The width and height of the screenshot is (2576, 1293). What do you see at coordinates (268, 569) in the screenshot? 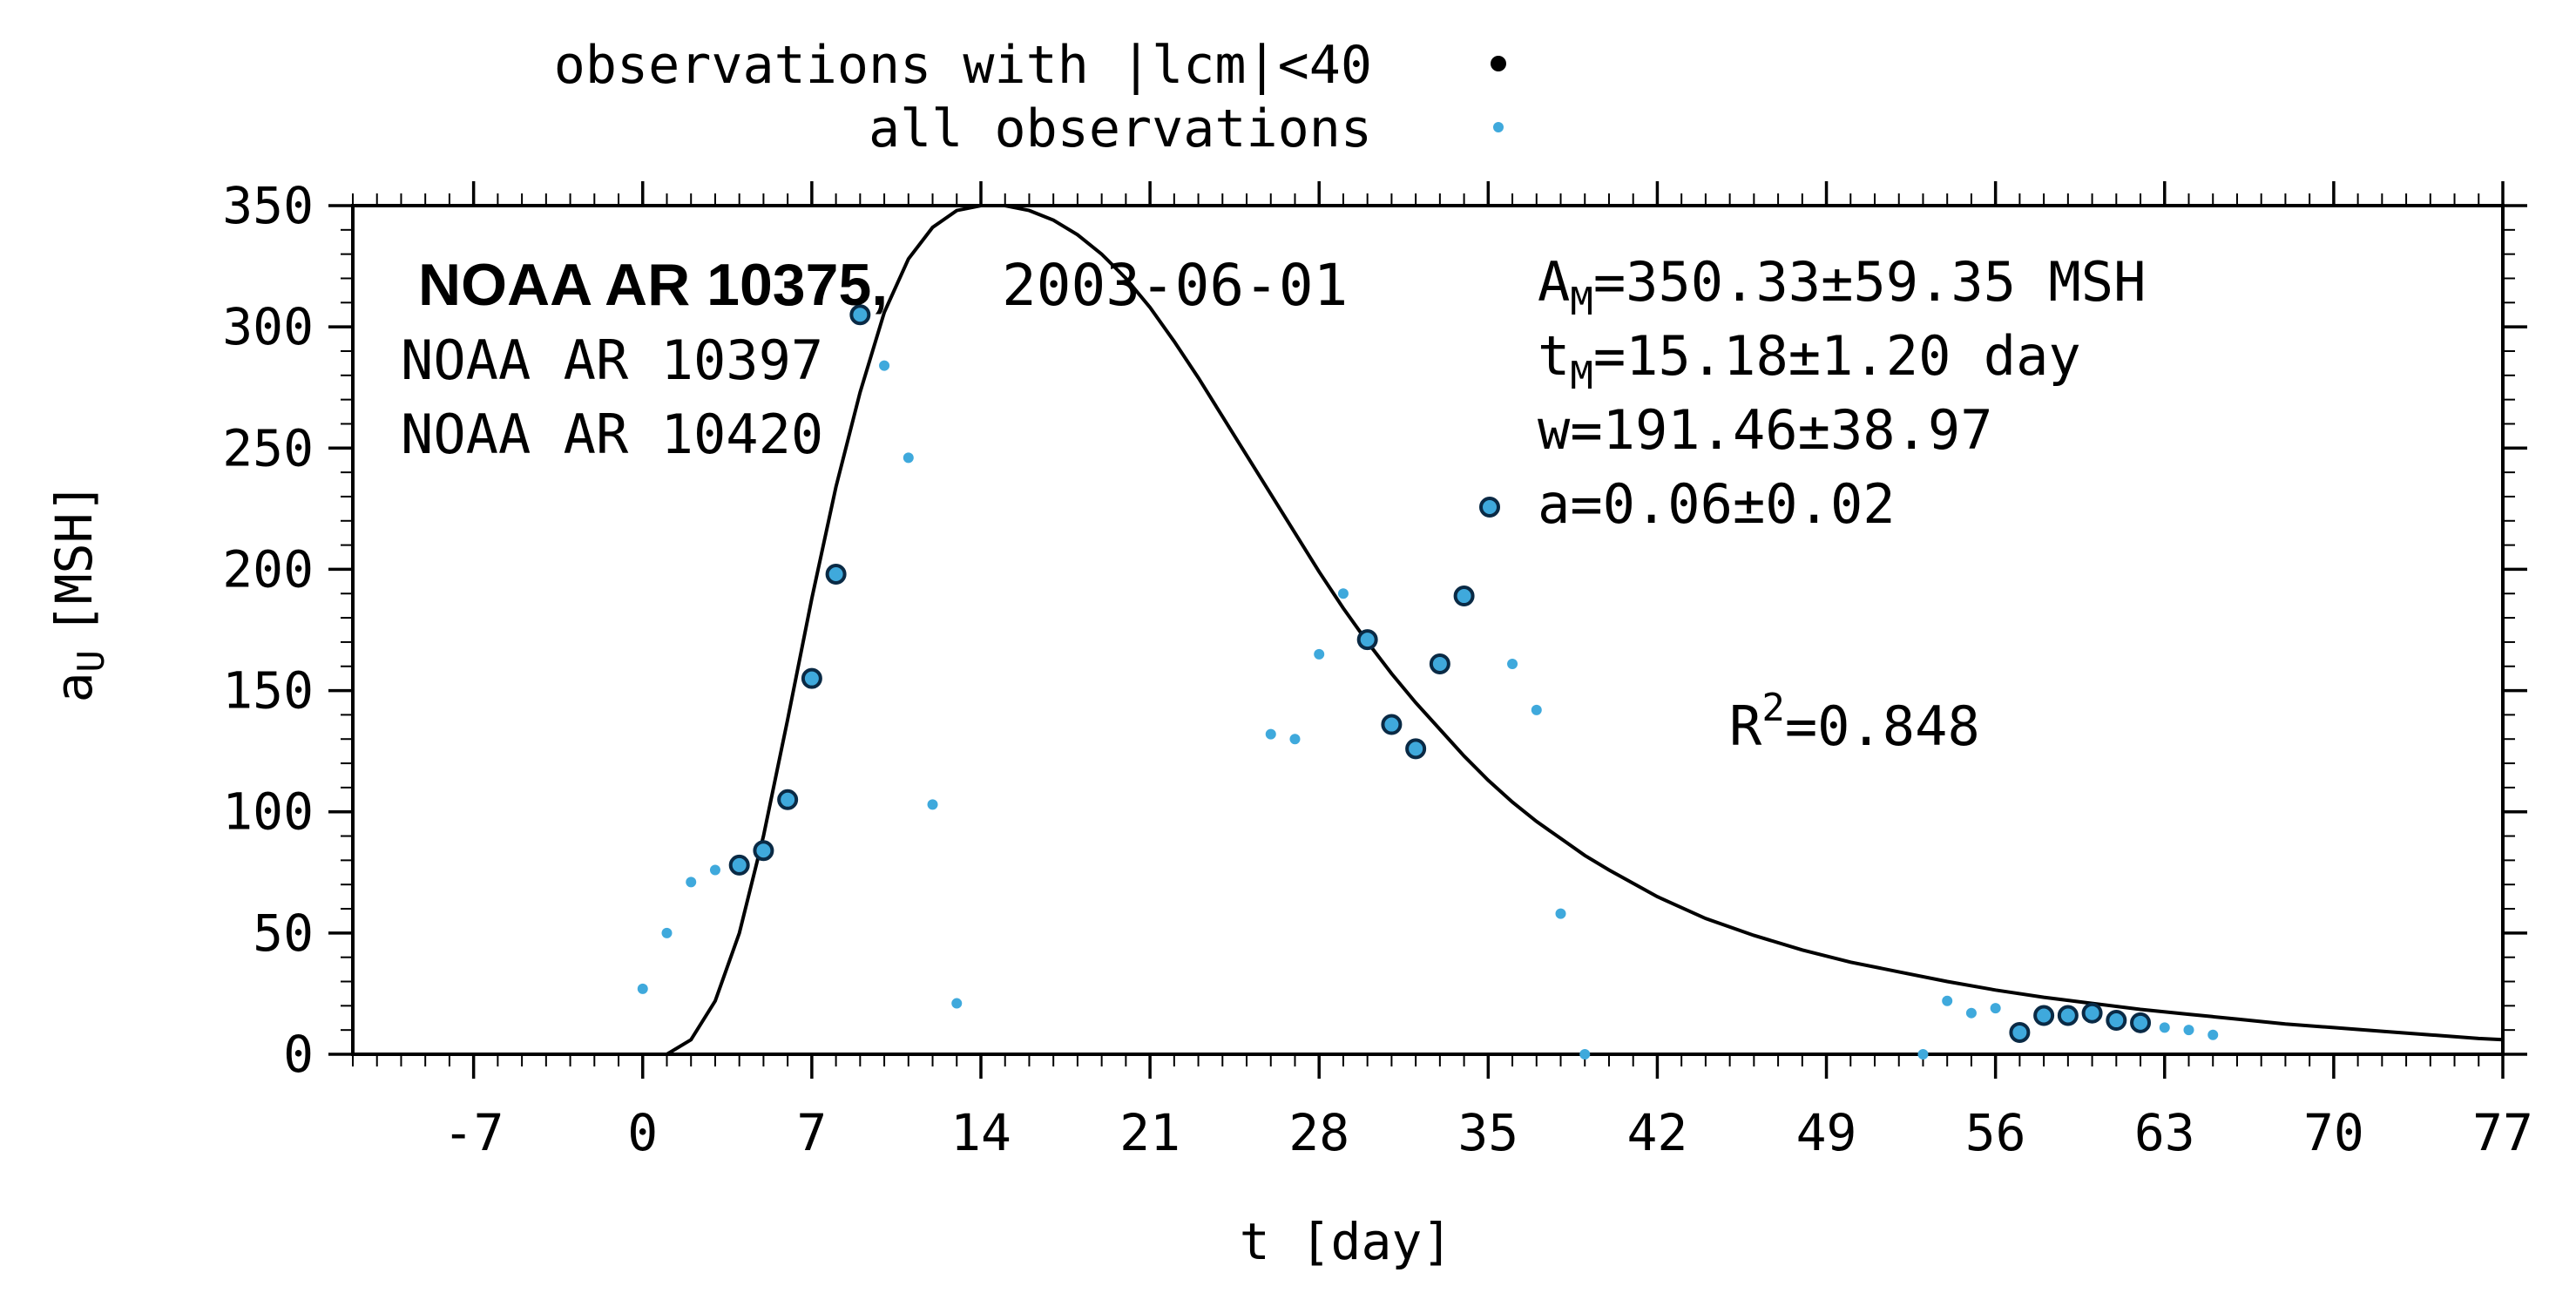
I see `y-tick-label: 200` at bounding box center [268, 569].